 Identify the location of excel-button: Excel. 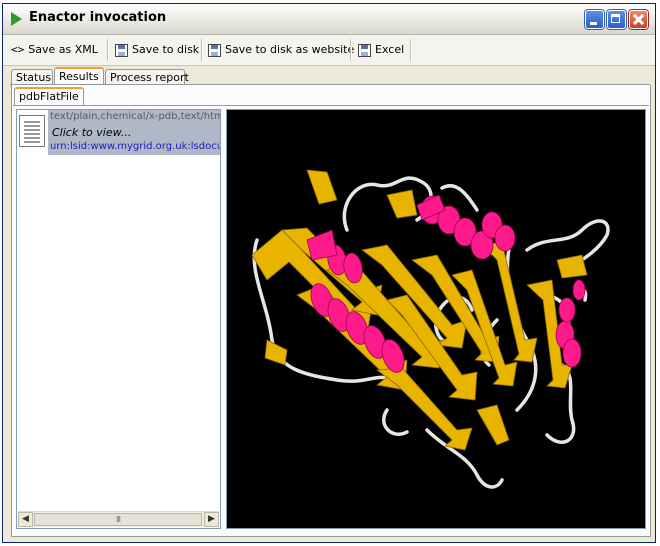
(381, 50).